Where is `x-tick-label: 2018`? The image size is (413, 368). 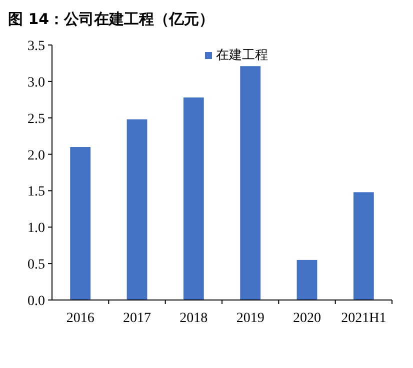
x-tick-label: 2018 is located at coordinates (194, 318).